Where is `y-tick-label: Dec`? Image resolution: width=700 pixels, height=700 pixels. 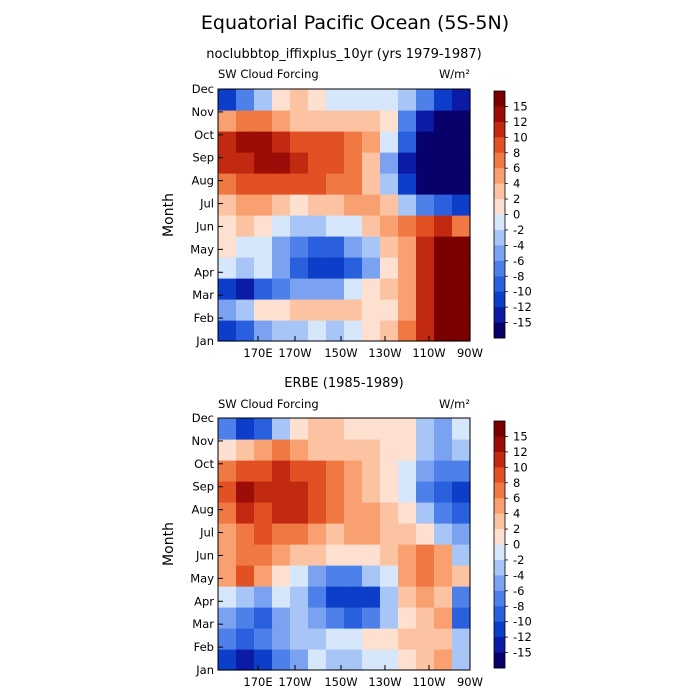
y-tick-label: Dec is located at coordinates (203, 418).